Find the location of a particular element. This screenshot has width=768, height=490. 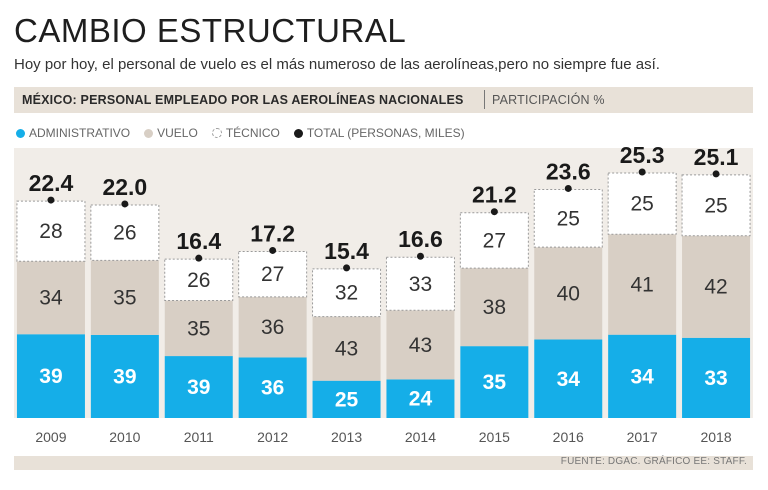

bar-administrativo-2011 is located at coordinates (198, 387).